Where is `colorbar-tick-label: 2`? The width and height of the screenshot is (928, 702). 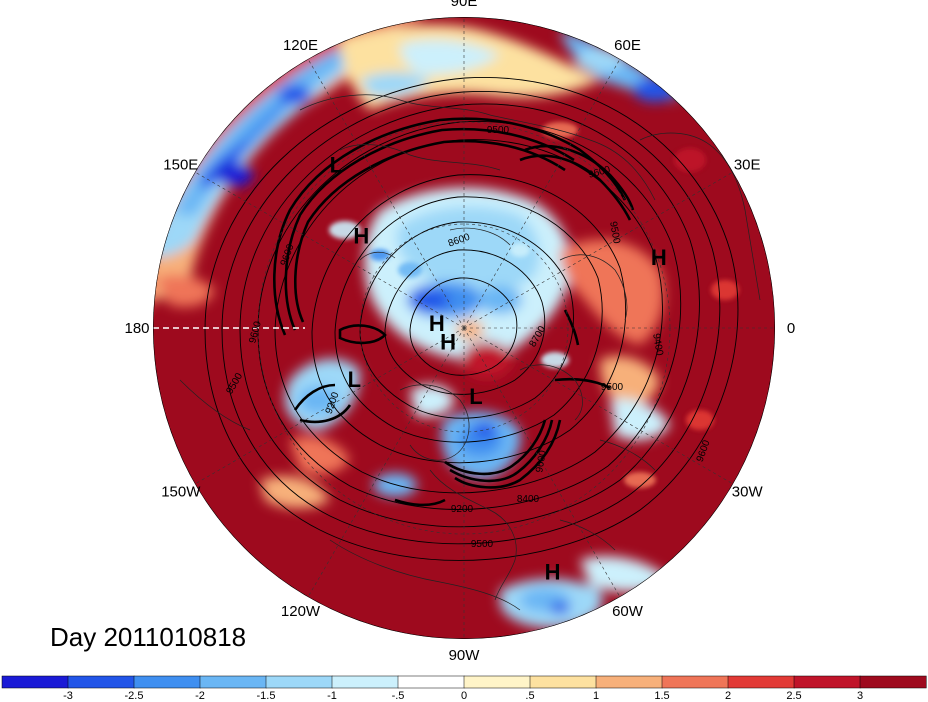
colorbar-tick-label: 2 is located at coordinates (728, 696).